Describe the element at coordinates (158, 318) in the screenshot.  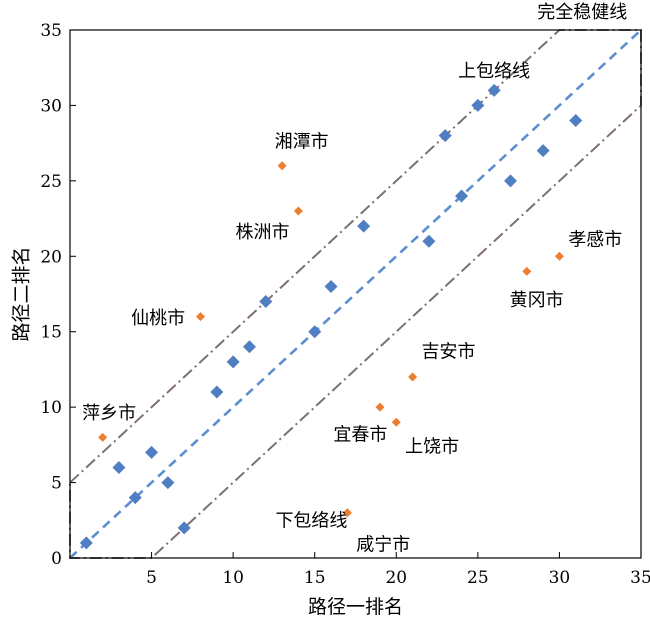
I see `annotation-label: 仙桃市` at that location.